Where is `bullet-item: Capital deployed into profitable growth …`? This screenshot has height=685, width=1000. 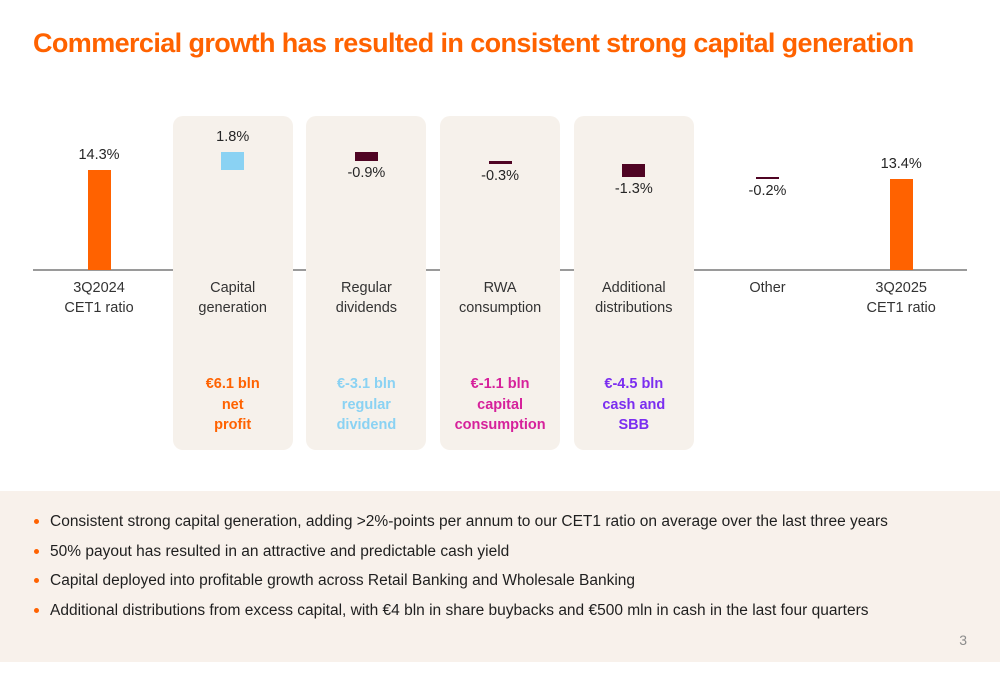
bullet-item: Capital deployed into profitable growth … is located at coordinates (503, 581).